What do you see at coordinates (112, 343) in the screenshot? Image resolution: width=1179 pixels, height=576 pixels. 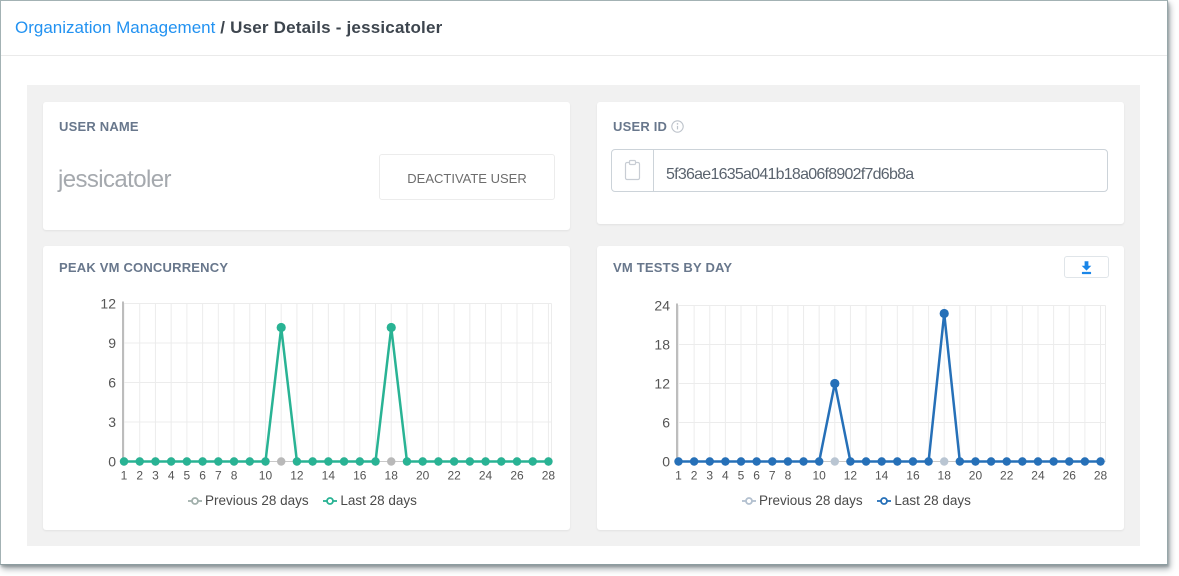 I see `svg-text: 9` at bounding box center [112, 343].